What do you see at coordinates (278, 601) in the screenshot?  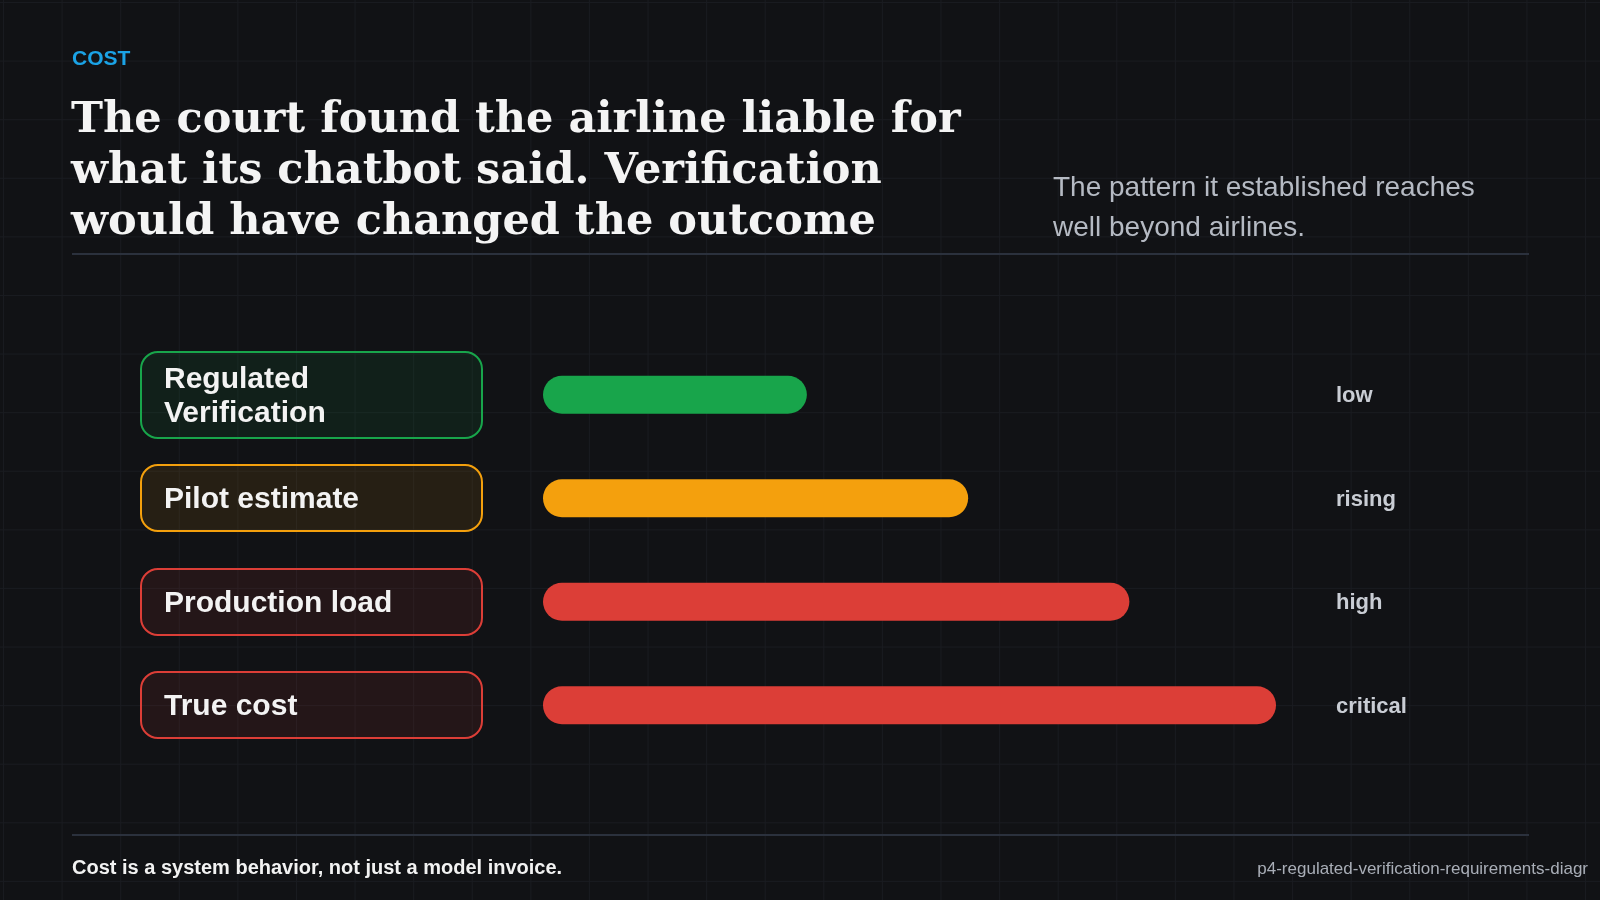 I see `y-tick-label: Production load` at bounding box center [278, 601].